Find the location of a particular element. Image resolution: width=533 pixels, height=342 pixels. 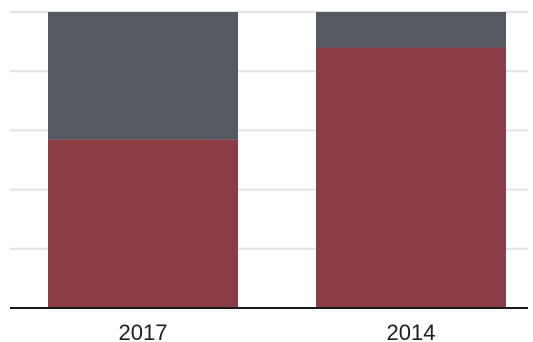

x-tick-label-2017: 2017 is located at coordinates (143, 331).